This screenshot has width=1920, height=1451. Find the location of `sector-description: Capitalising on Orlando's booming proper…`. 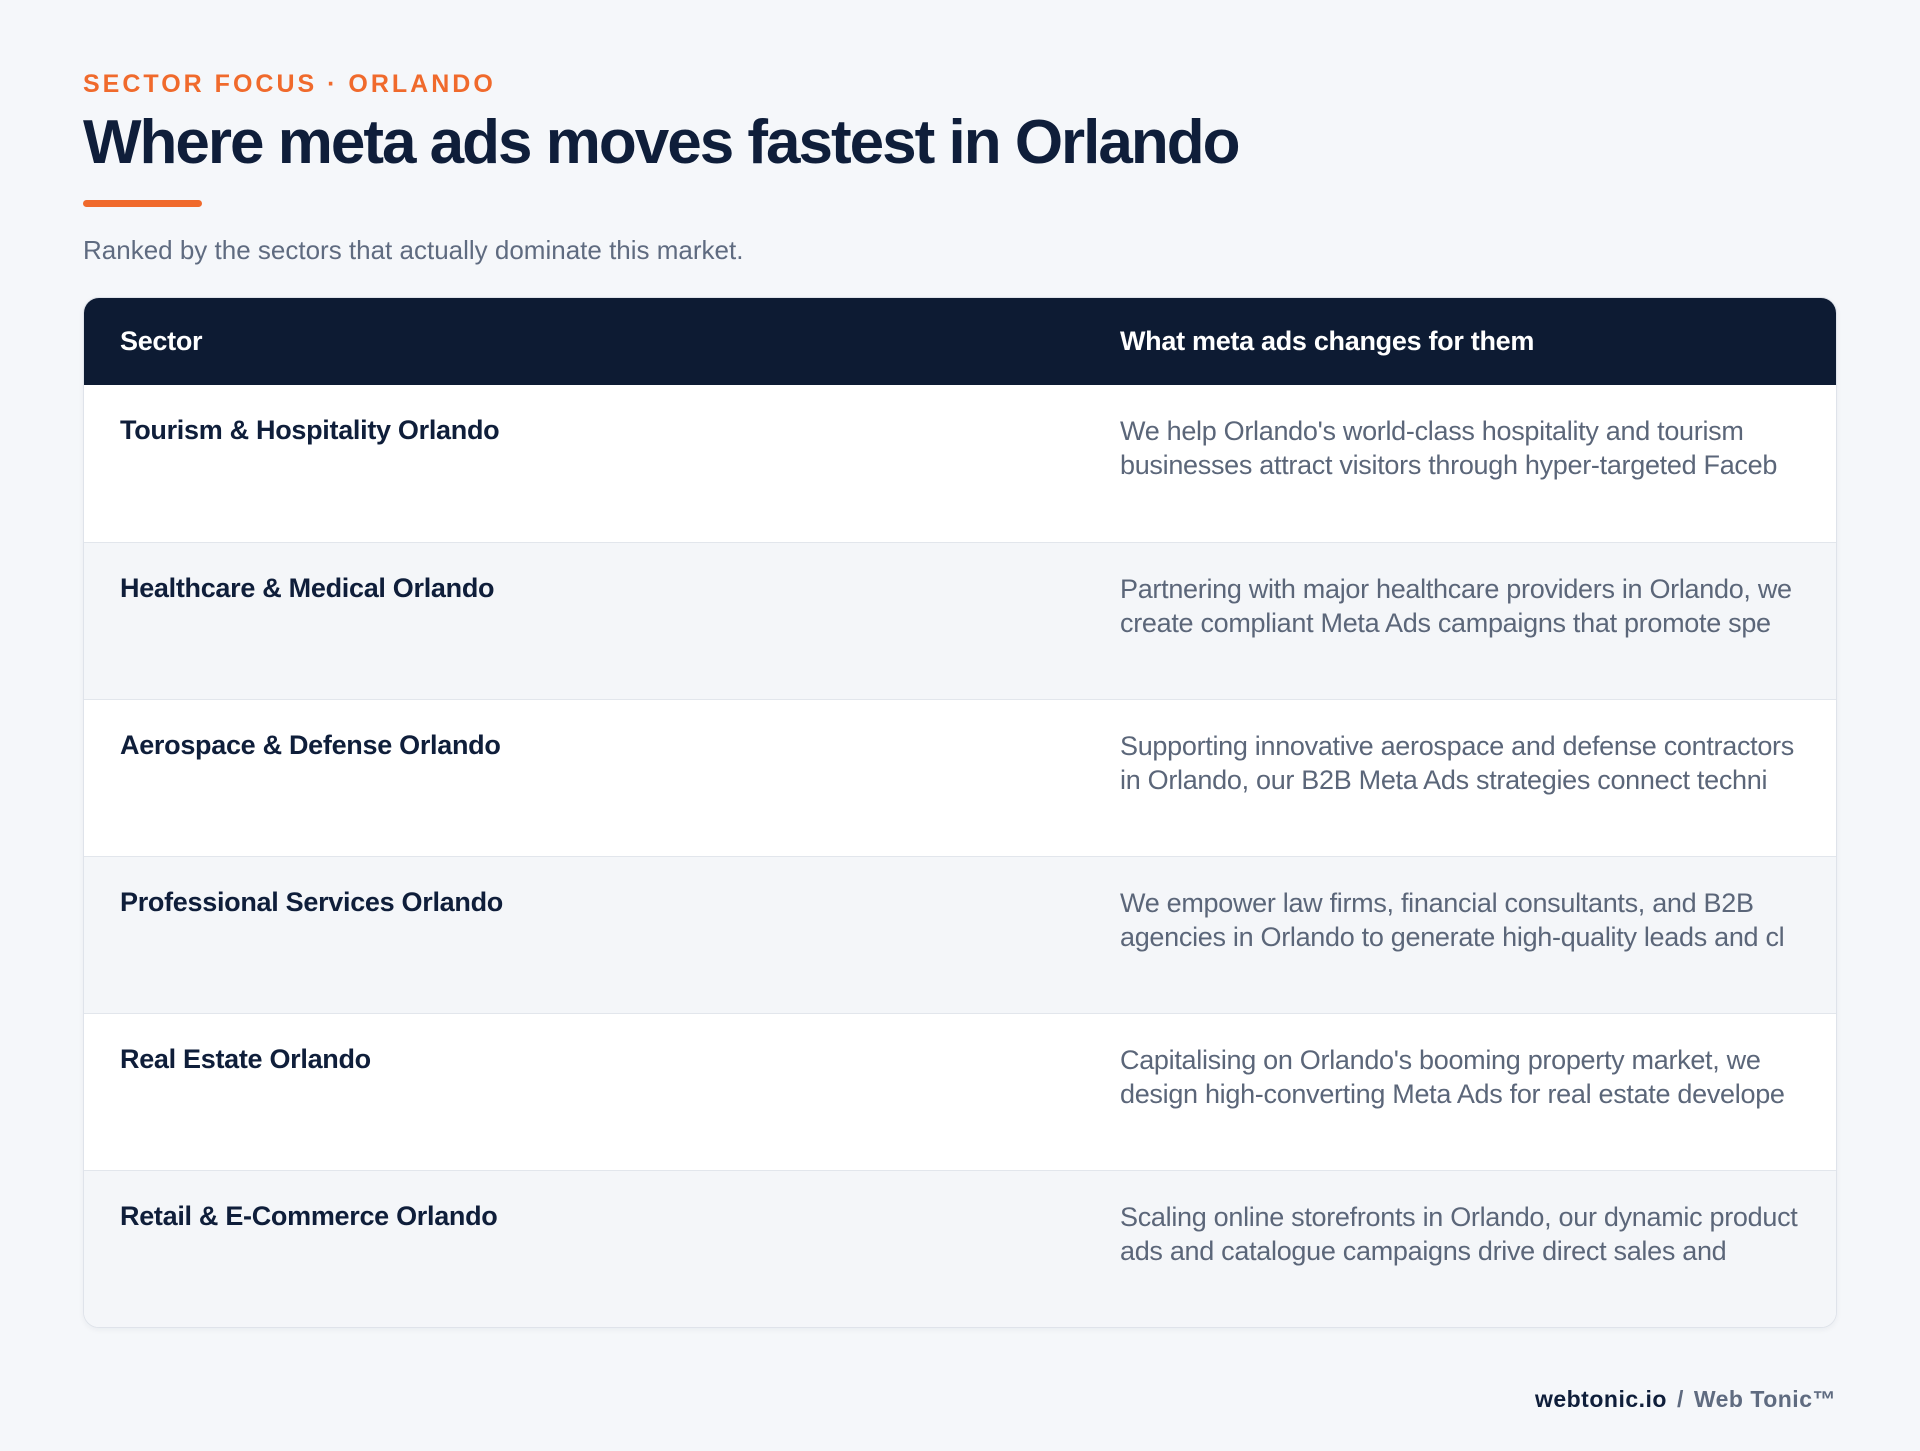

sector-description: Capitalising on Orlando's booming proper… is located at coordinates (1452, 1077).